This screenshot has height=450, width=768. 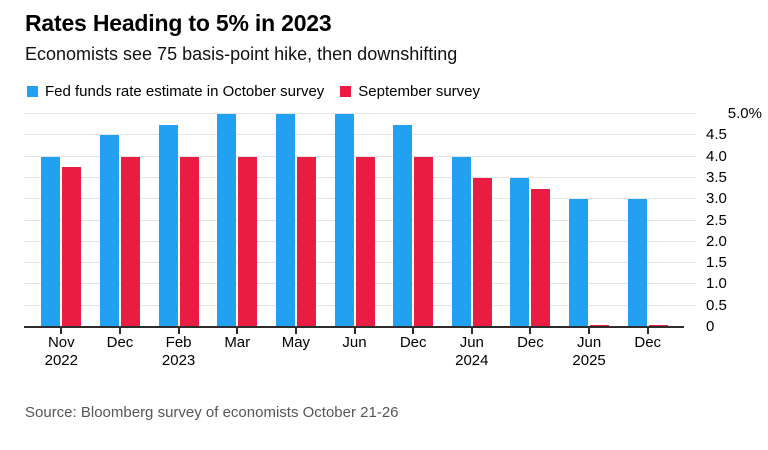 I want to click on y-axis-label: 3.0, so click(x=716, y=199).